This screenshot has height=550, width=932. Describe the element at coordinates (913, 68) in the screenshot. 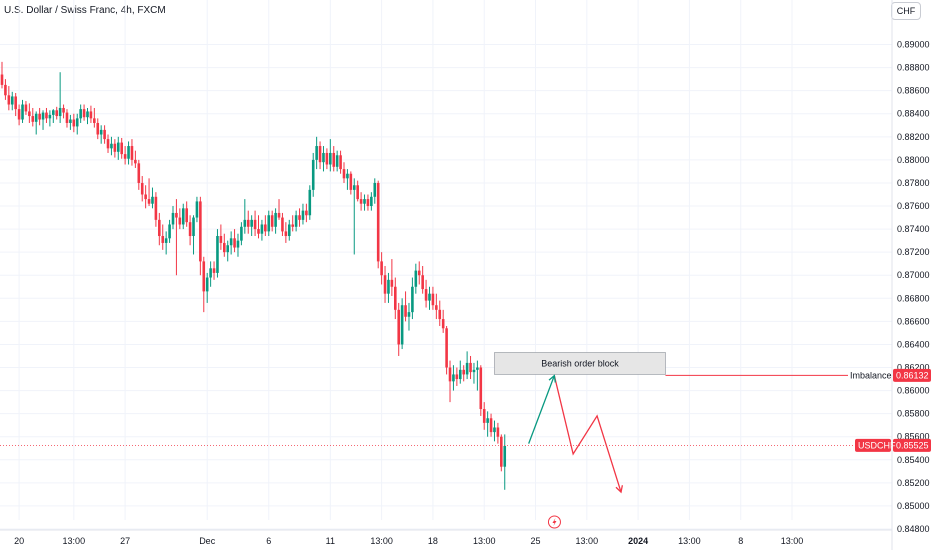

I see `price-tick-label: 0.88800` at that location.